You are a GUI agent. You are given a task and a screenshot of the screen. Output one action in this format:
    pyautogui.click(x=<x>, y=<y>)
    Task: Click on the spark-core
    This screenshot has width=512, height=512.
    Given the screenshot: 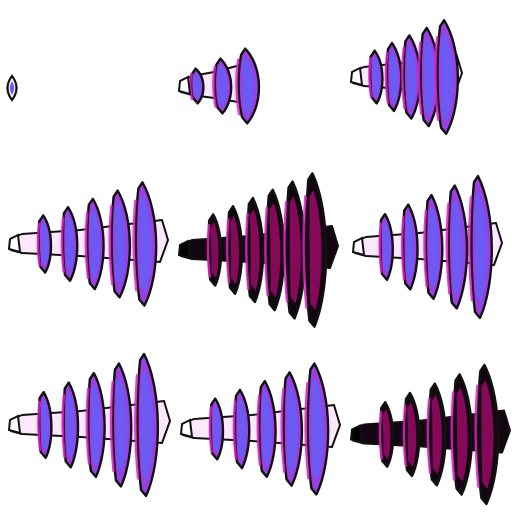 What is the action you would take?
    pyautogui.click(x=12, y=88)
    